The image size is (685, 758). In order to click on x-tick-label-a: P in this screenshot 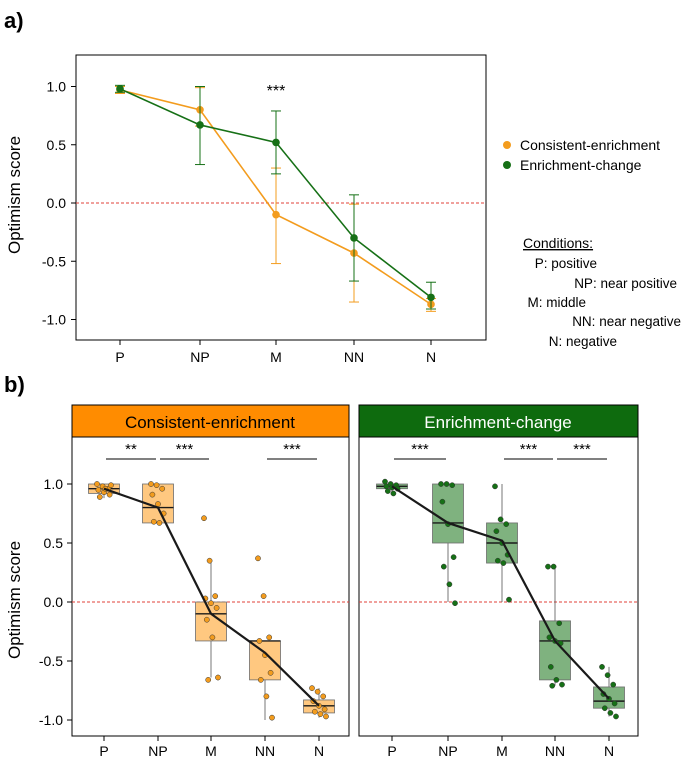, I will do `click(119, 357)`.